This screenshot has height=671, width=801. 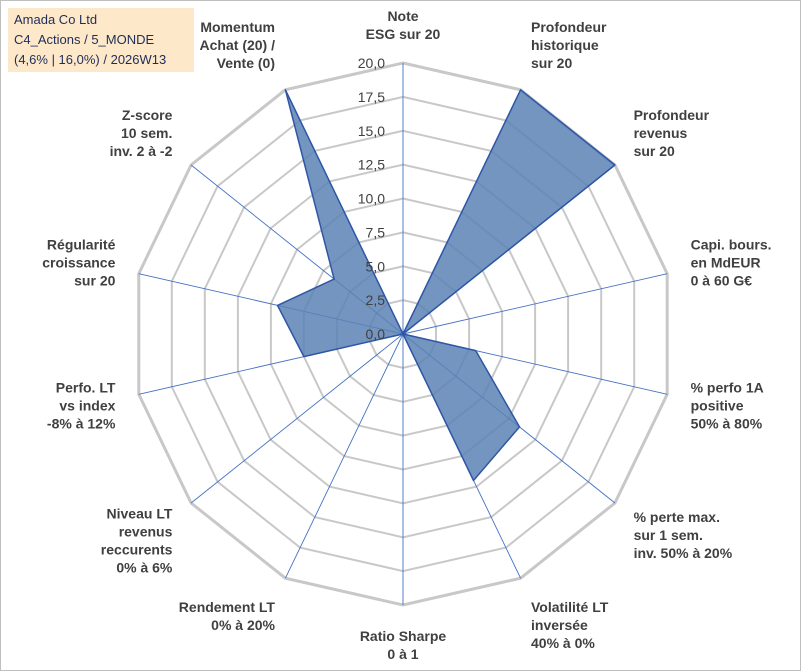 I want to click on category-label: Momentum Achat (20) / Vente (0), so click(x=238, y=45).